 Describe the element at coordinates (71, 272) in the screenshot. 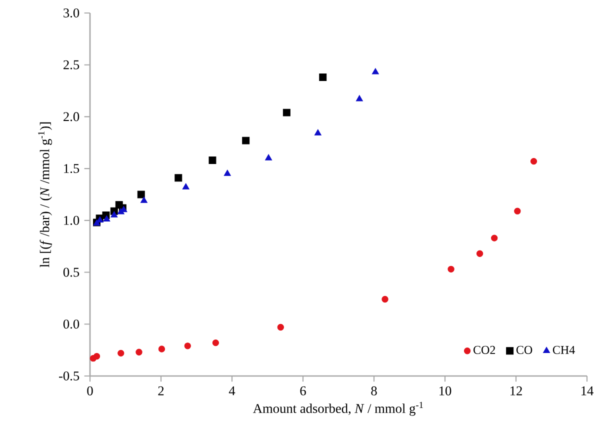

I see `y-tick-label: 0.5` at that location.